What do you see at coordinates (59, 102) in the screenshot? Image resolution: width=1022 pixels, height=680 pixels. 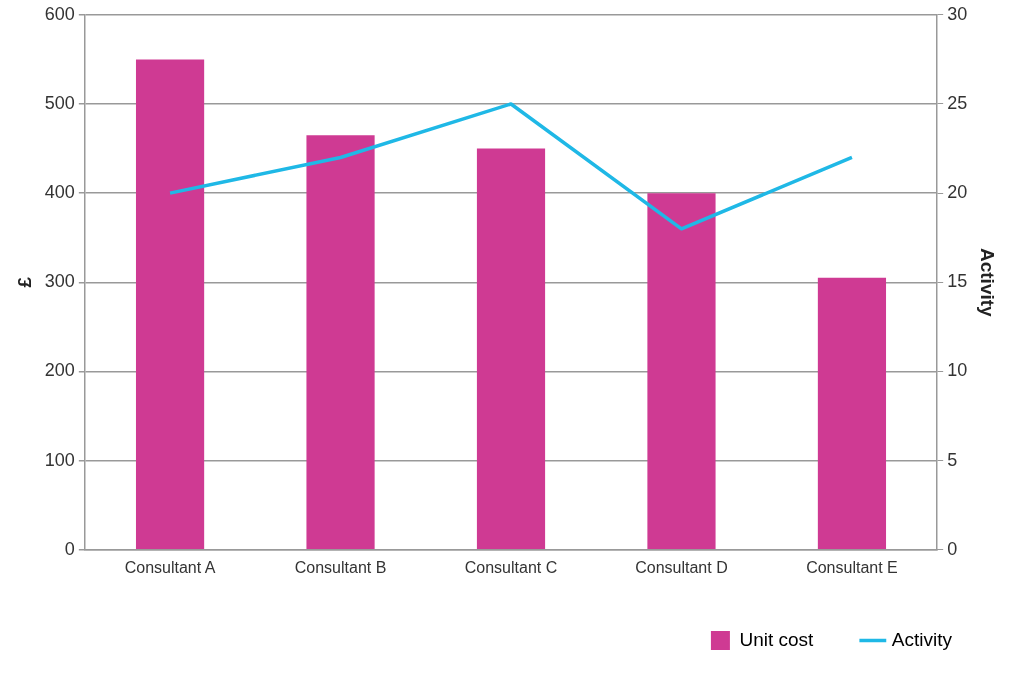 I see `y-tick-label: 500` at bounding box center [59, 102].